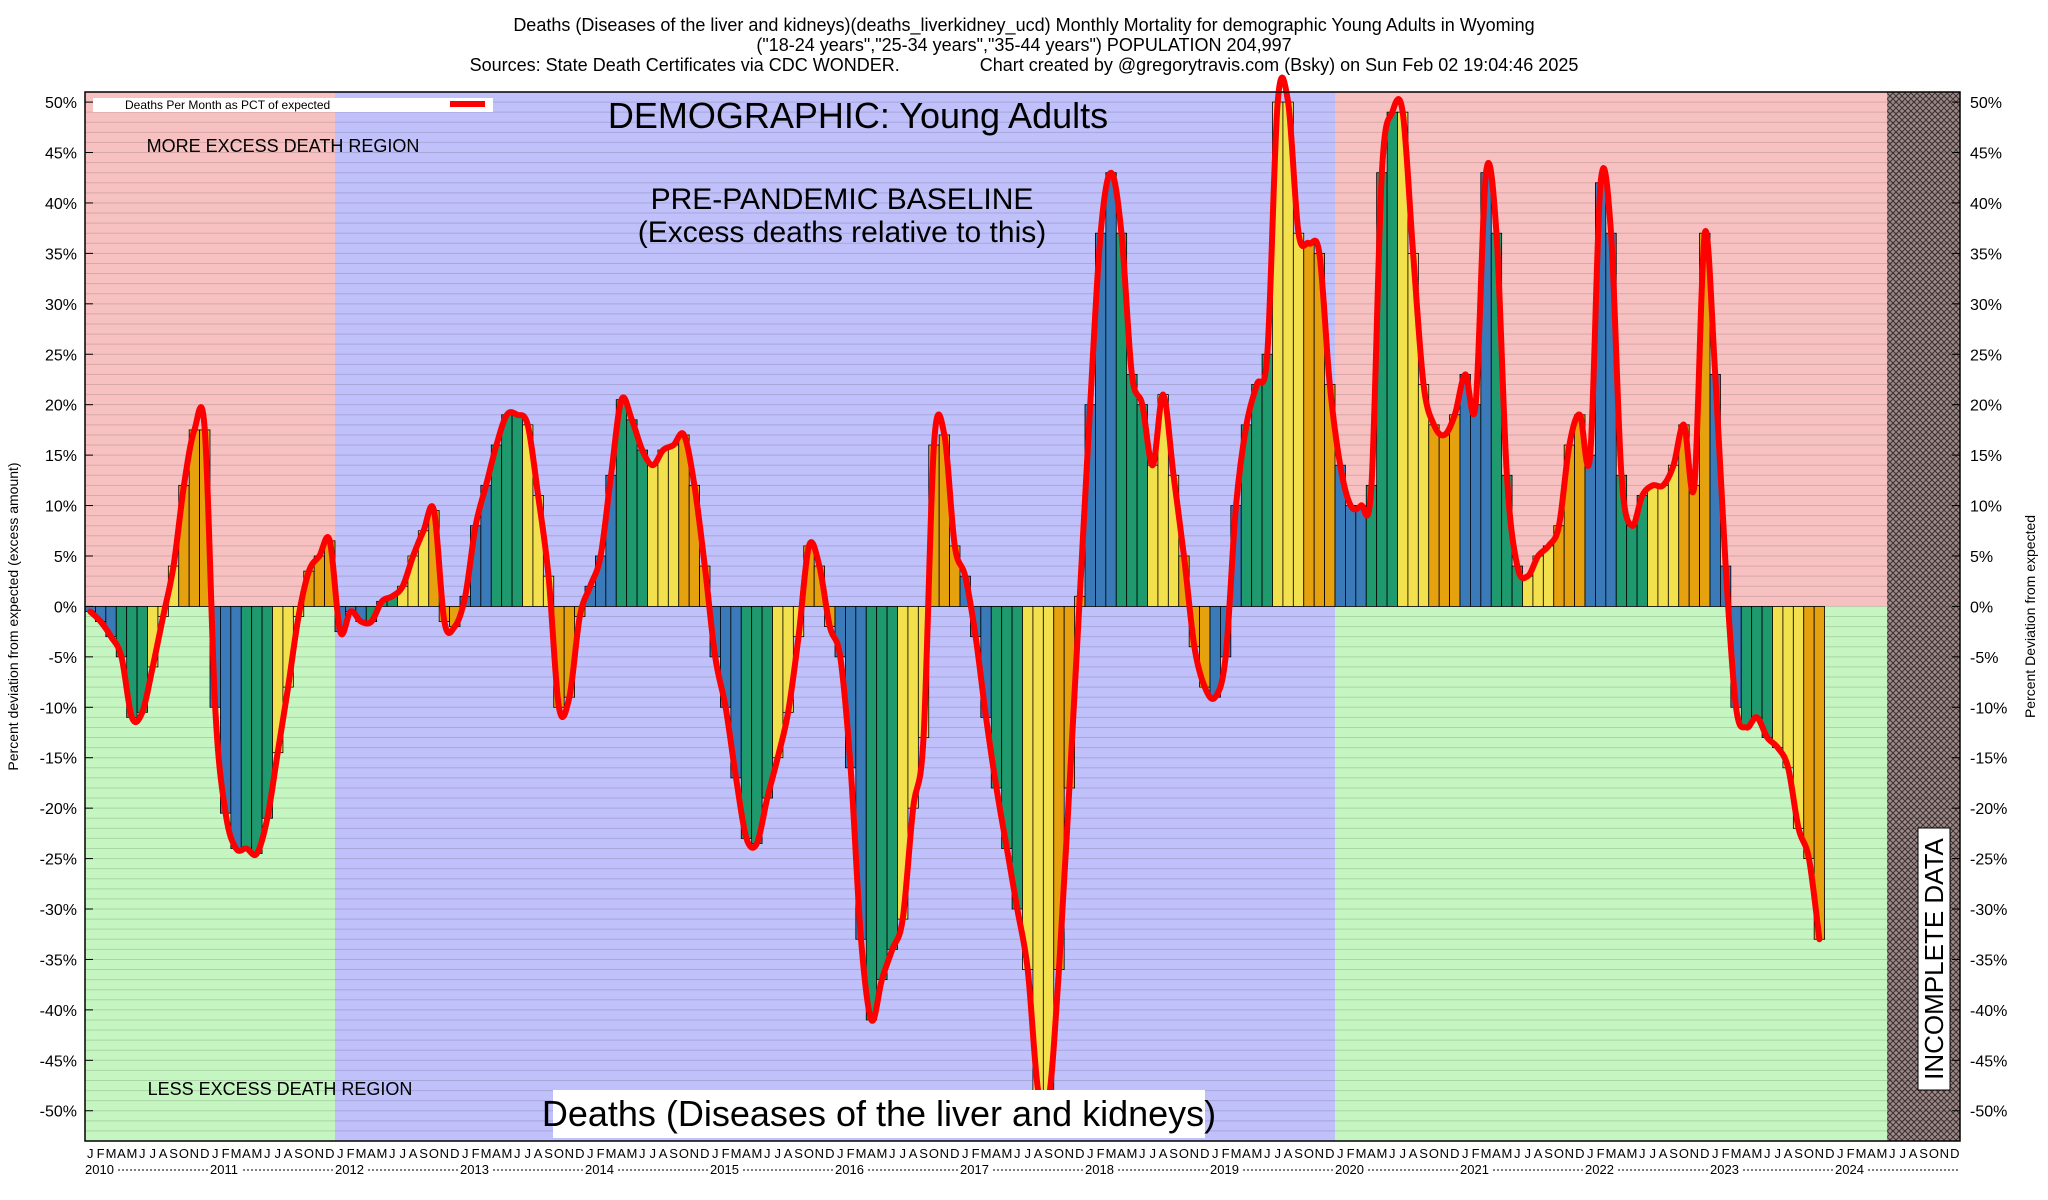 This screenshot has width=2048, height=1200. Describe the element at coordinates (227, 105) in the screenshot. I see `legend-label: Deaths Per Month as PCT of expected` at that location.